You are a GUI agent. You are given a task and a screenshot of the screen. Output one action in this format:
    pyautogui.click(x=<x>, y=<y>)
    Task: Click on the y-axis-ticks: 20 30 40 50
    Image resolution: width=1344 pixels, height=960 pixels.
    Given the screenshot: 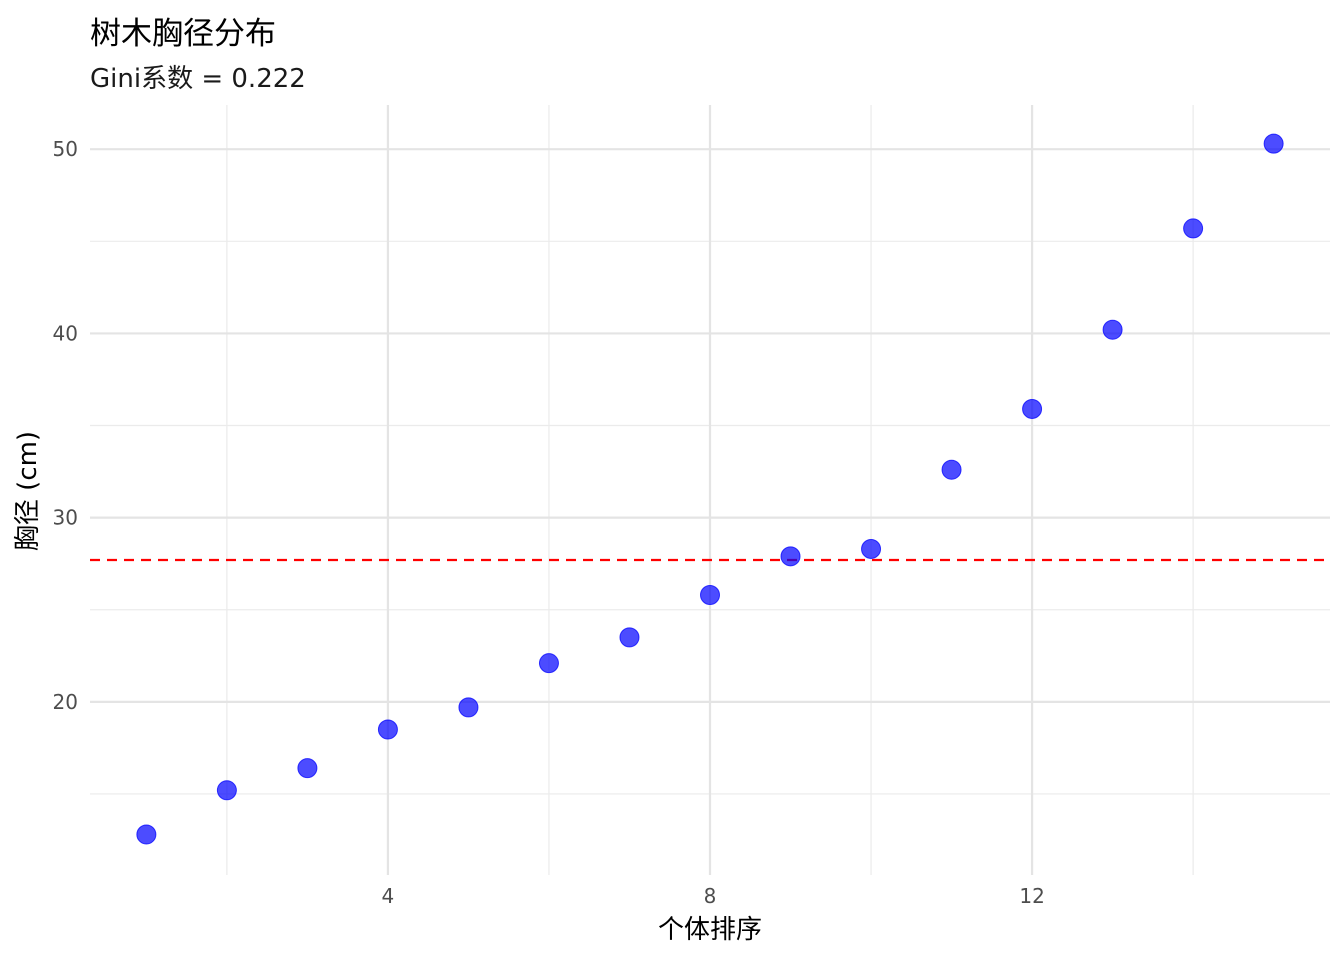 What is the action you would take?
    pyautogui.click(x=65, y=425)
    